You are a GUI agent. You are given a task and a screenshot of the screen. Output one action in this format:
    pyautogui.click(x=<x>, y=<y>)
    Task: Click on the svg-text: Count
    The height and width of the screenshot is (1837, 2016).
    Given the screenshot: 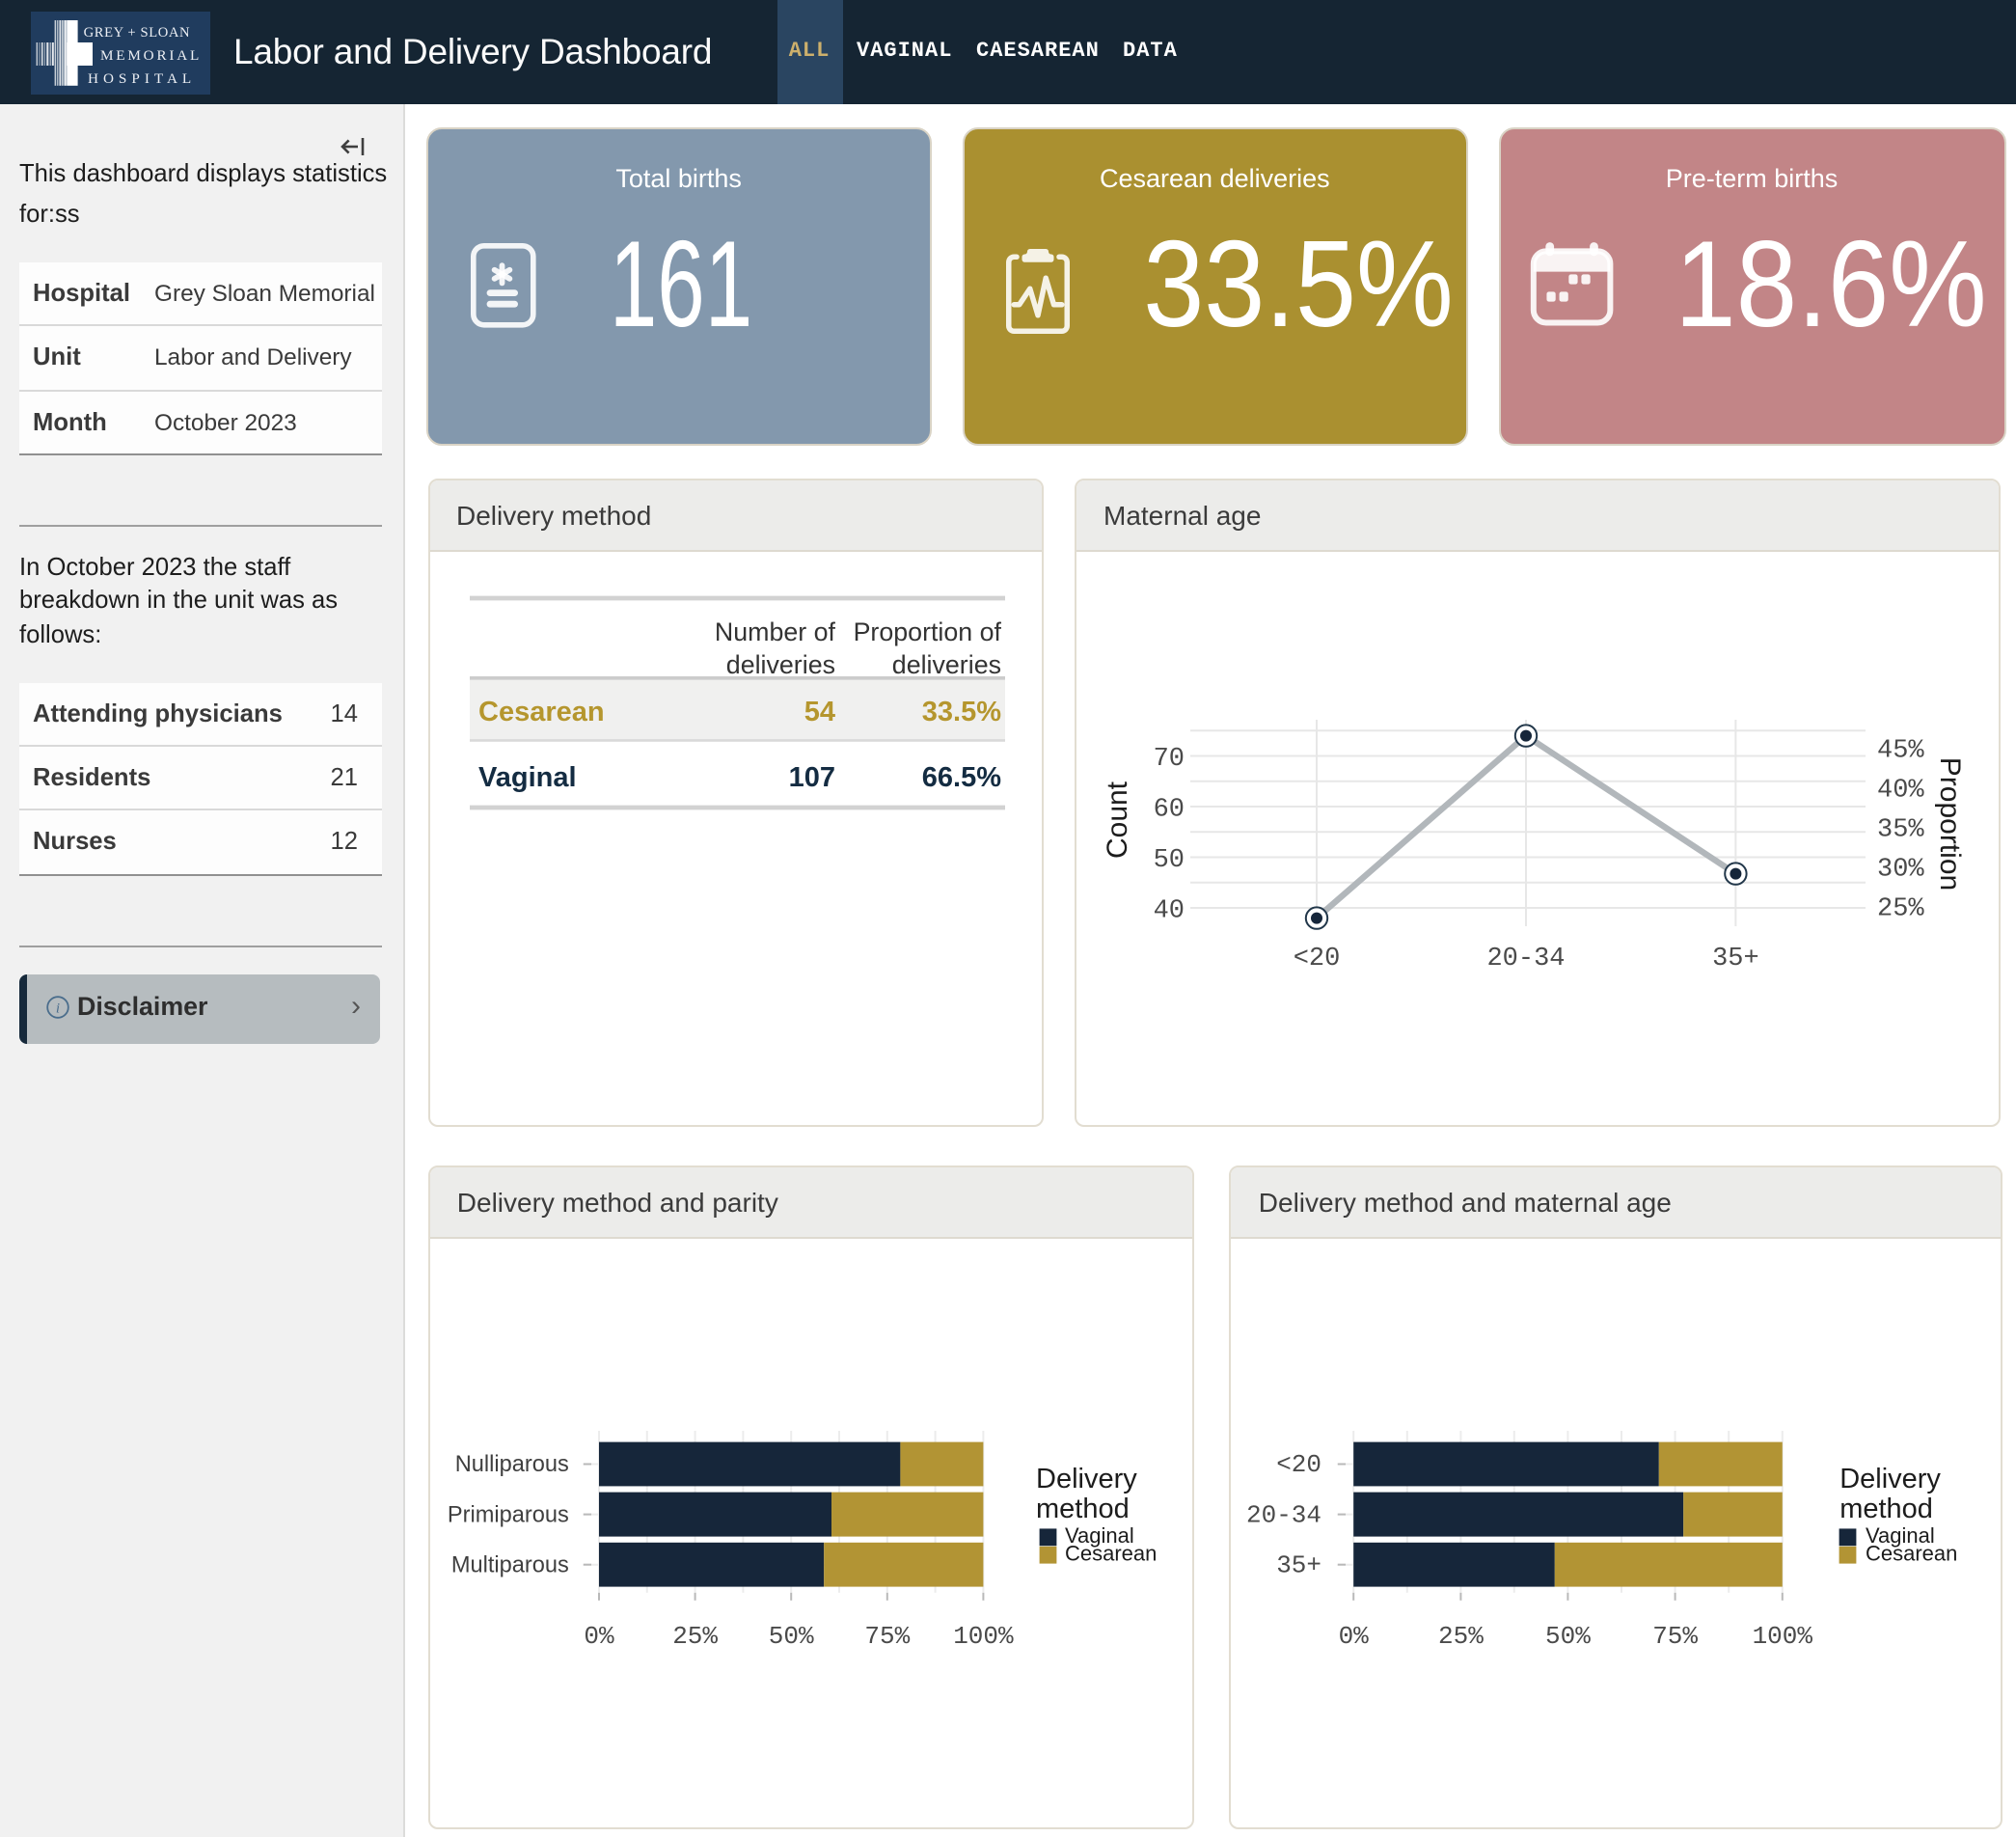 What is the action you would take?
    pyautogui.click(x=1118, y=821)
    